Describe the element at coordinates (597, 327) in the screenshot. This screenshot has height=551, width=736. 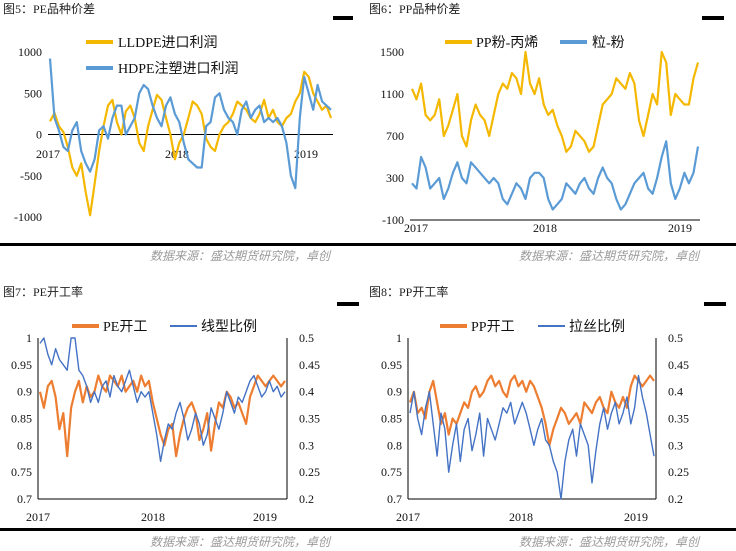
I see `chart-c4-legend-drawing: 拉丝比例` at that location.